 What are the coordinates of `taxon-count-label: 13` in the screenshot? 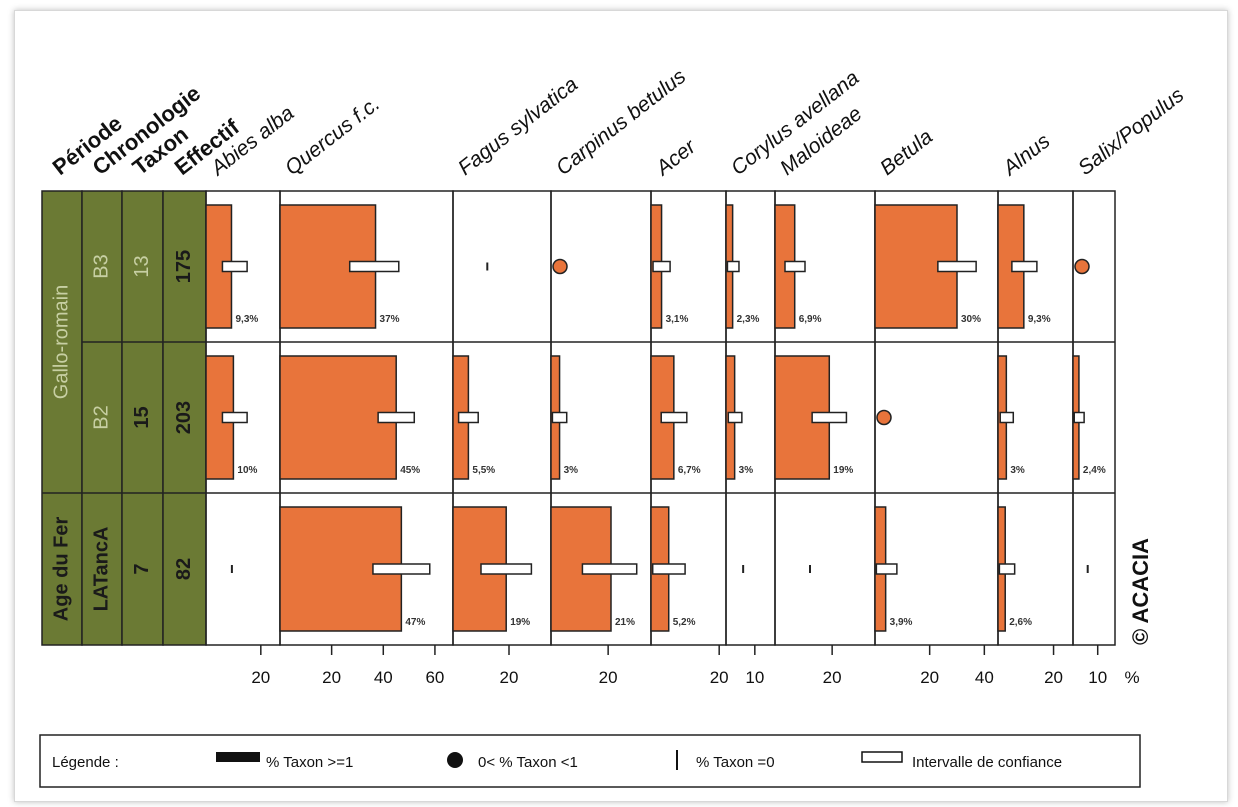 It's located at (142, 266).